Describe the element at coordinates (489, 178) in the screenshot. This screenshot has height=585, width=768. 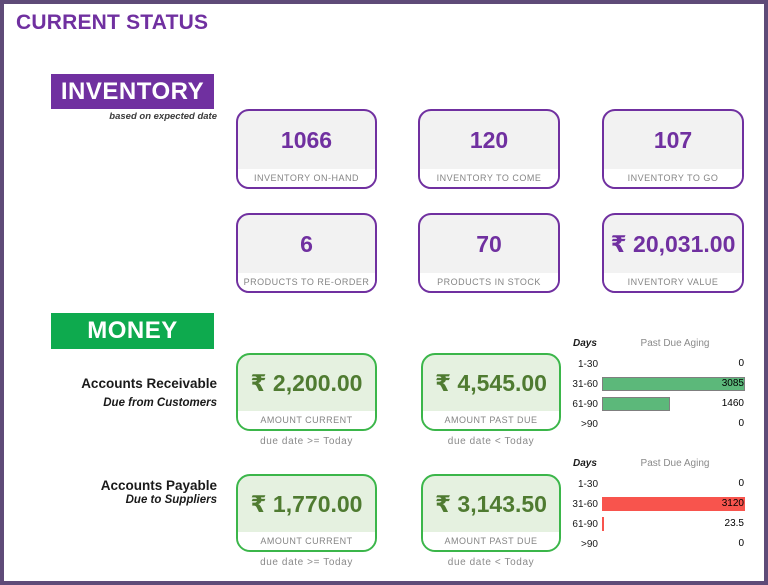
I see `kpi-label: INVENTORY TO COME` at that location.